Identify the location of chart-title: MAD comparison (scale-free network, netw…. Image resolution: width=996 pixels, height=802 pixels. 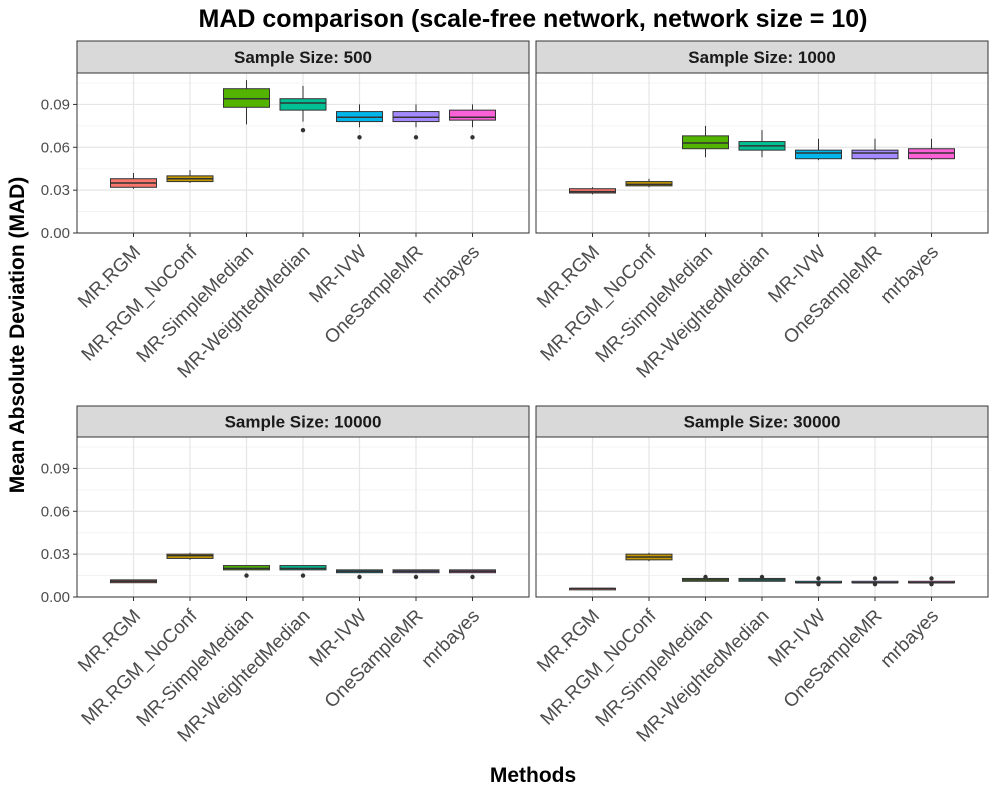
(533, 19).